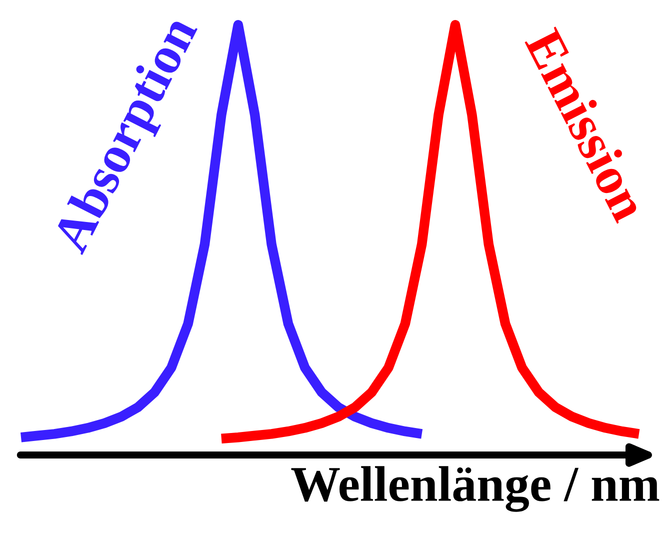 This screenshot has width=663, height=533. What do you see at coordinates (475, 489) in the screenshot?
I see `x-axis-title: Wellenlänge / nm` at bounding box center [475, 489].